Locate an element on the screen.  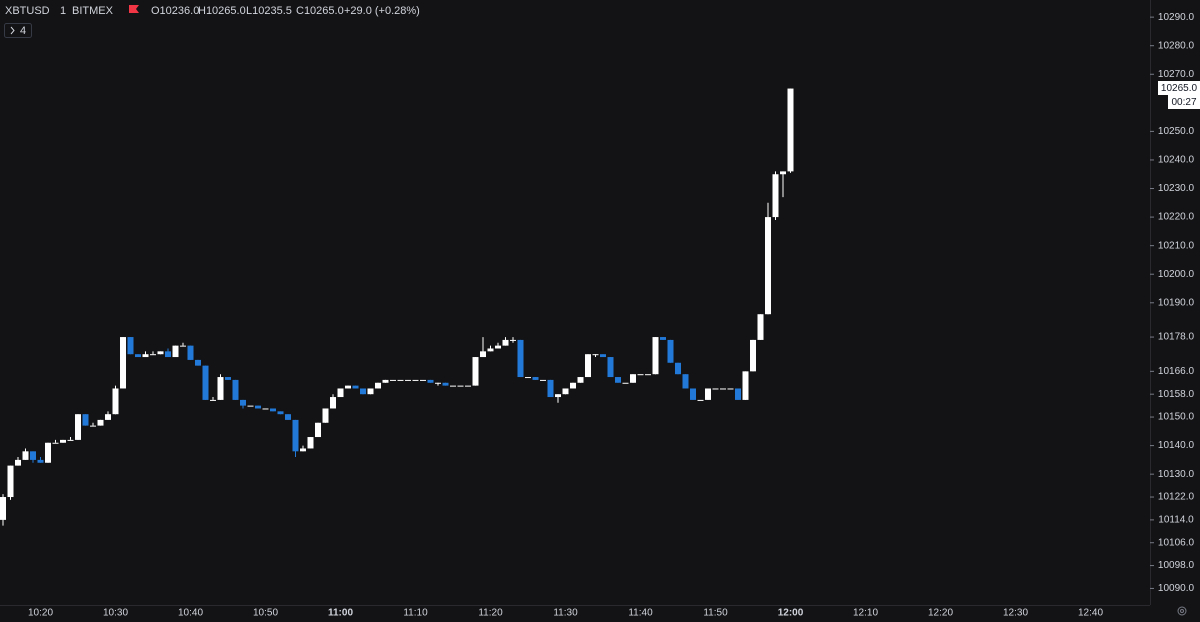
x-tick-label: 10:40 is located at coordinates (190, 613).